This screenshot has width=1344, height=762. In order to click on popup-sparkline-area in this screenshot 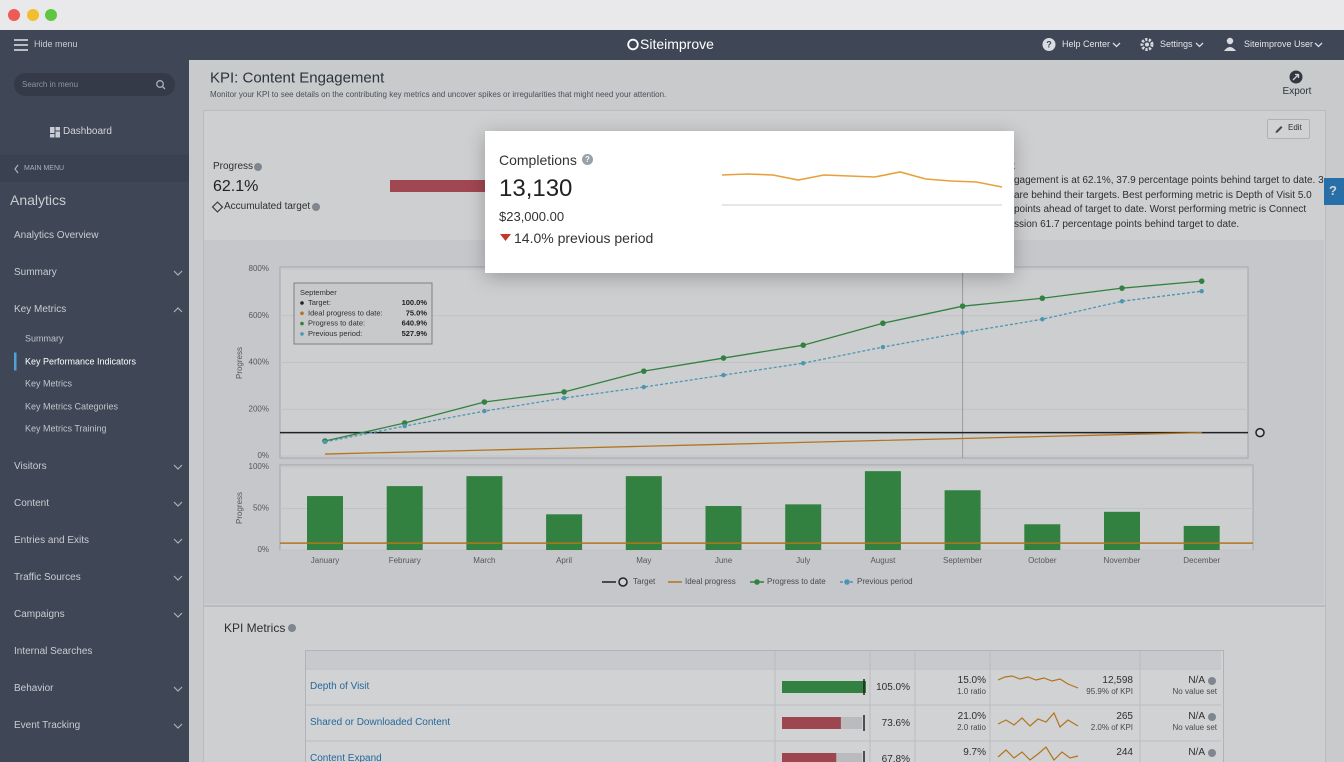, I will do `click(749, 202)`.